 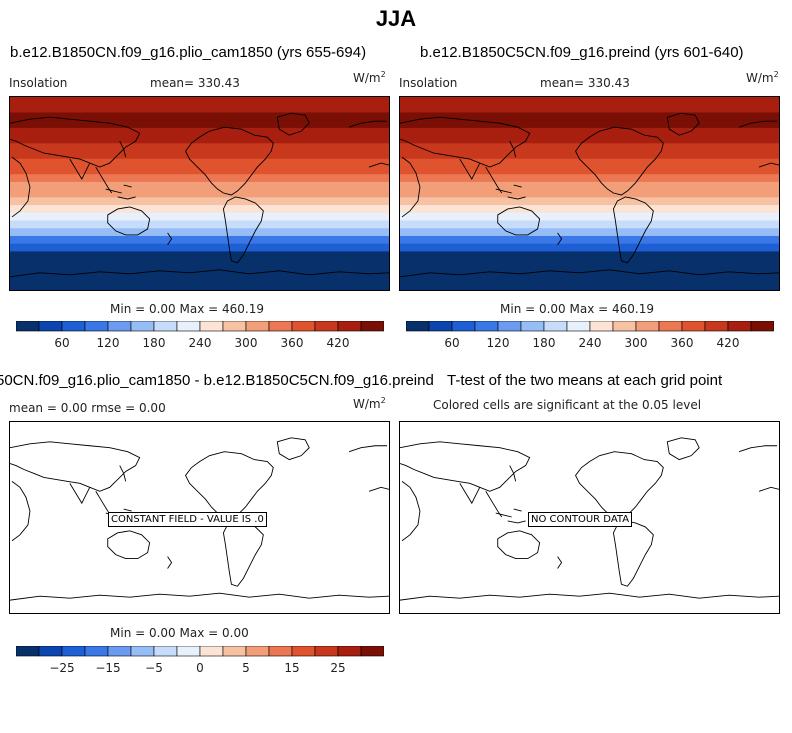 What do you see at coordinates (728, 343) in the screenshot?
I see `colorbar-tick-label: 420` at bounding box center [728, 343].